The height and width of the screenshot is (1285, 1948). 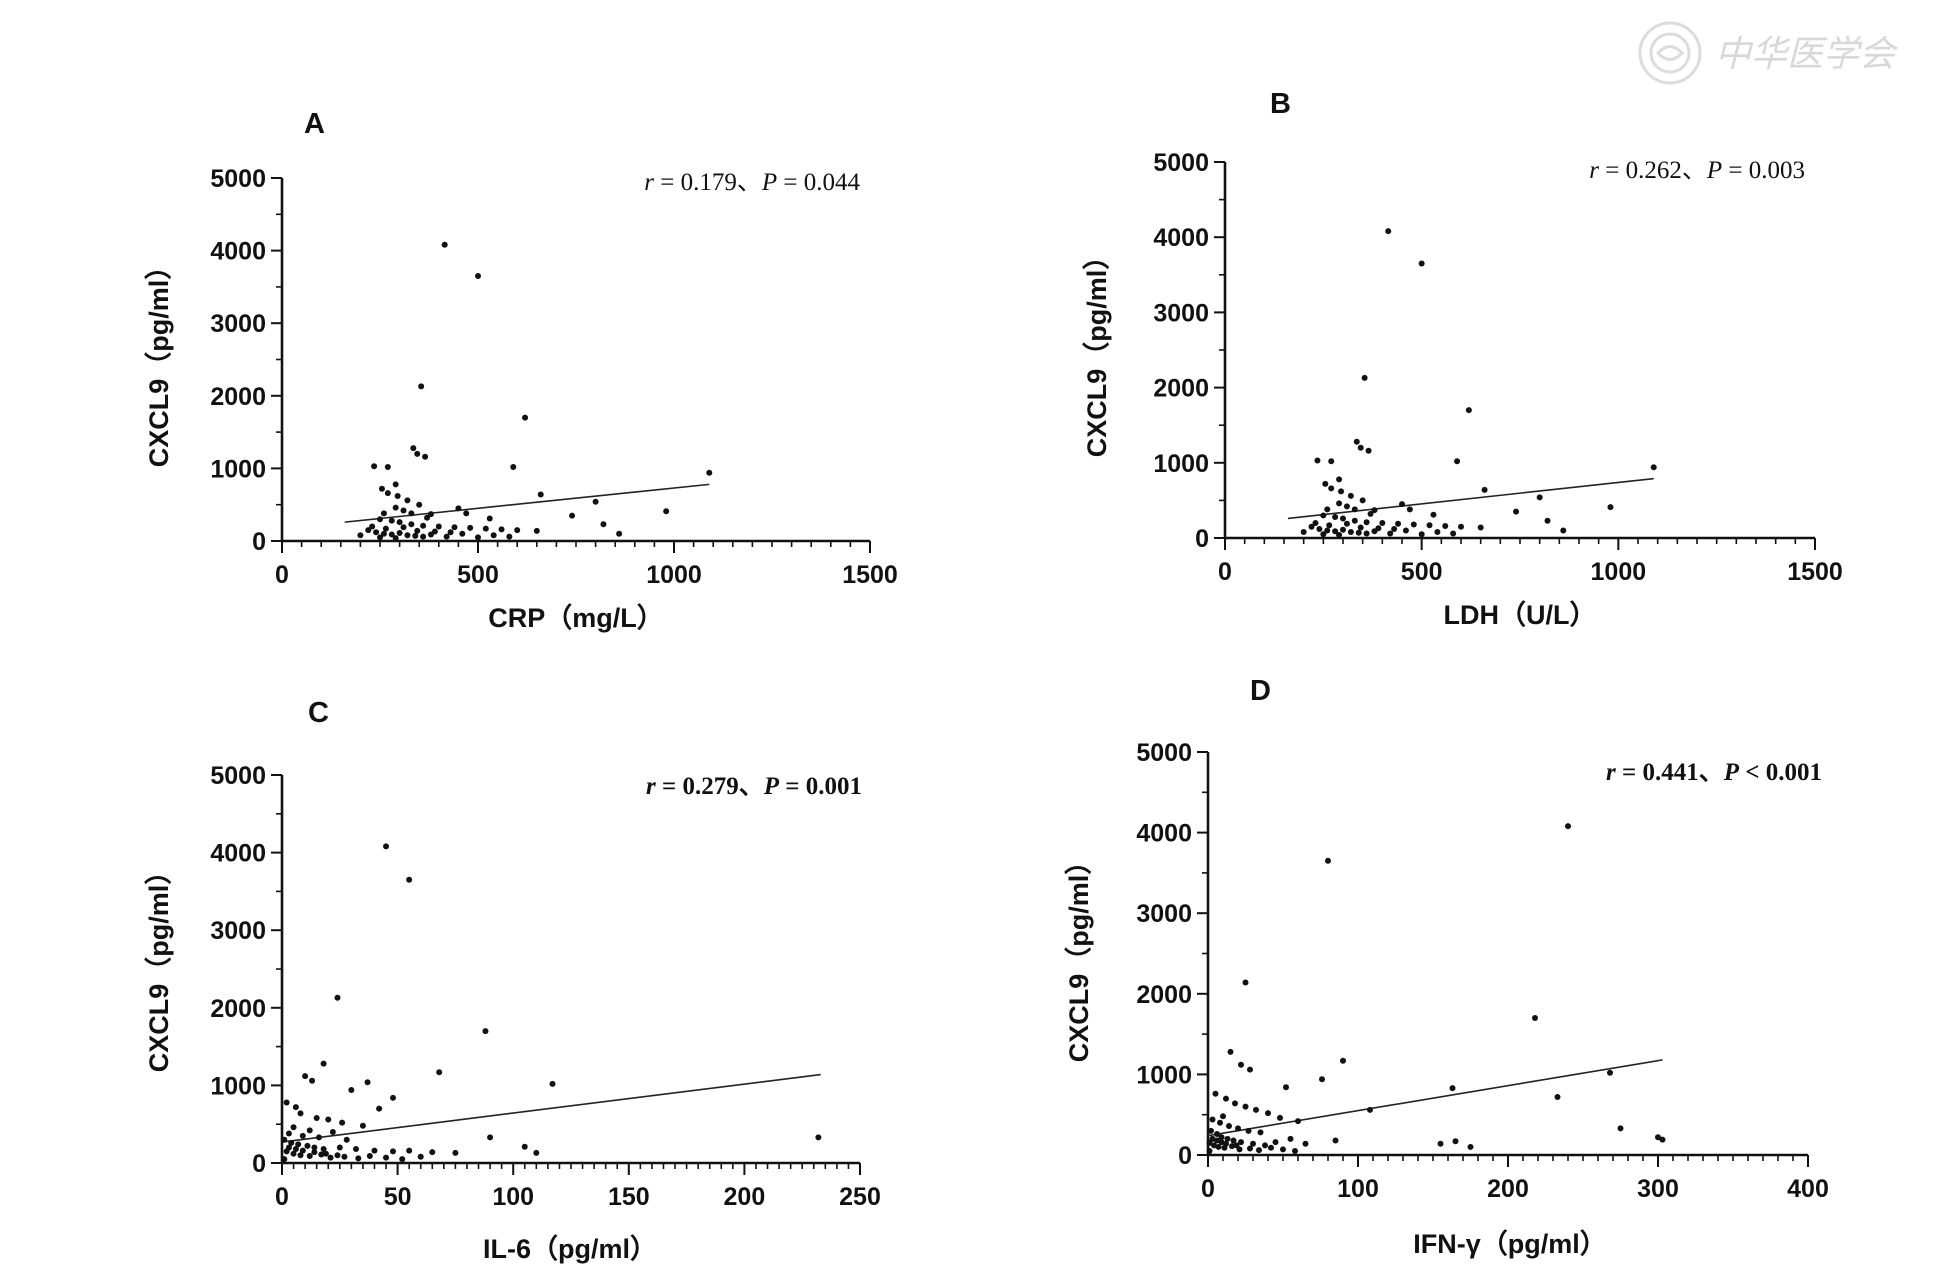 What do you see at coordinates (860, 1197) in the screenshot?
I see `x-tick-label: 250` at bounding box center [860, 1197].